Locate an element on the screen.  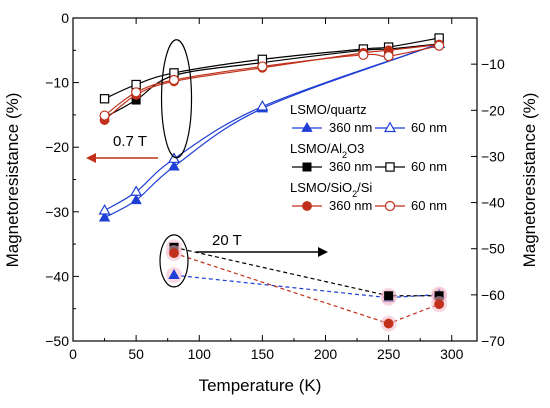
x-tick-label: 50 is located at coordinates (136, 354).